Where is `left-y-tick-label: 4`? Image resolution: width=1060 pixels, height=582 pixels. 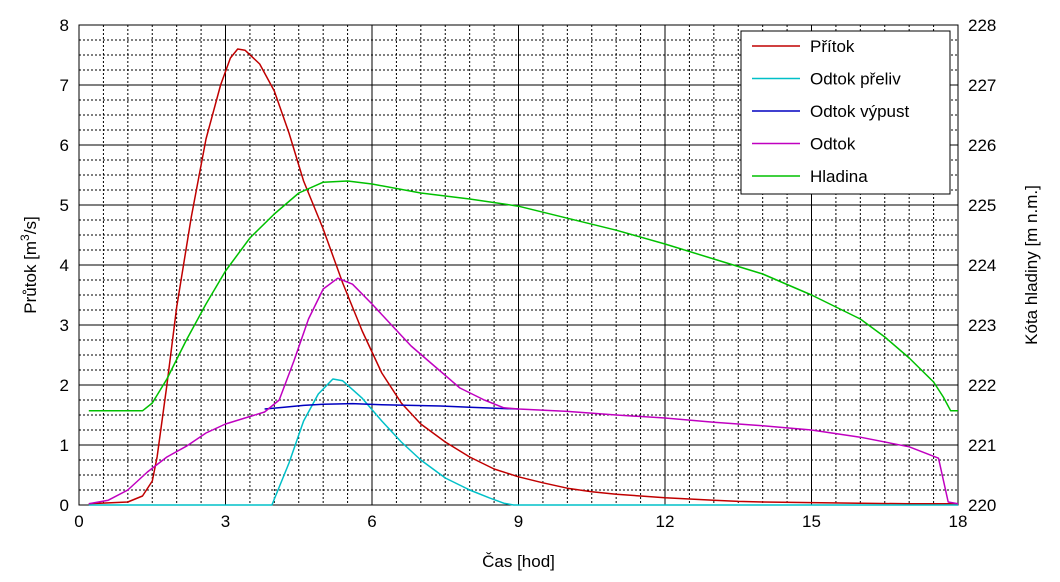
left-y-tick-label: 4 is located at coordinates (64, 265).